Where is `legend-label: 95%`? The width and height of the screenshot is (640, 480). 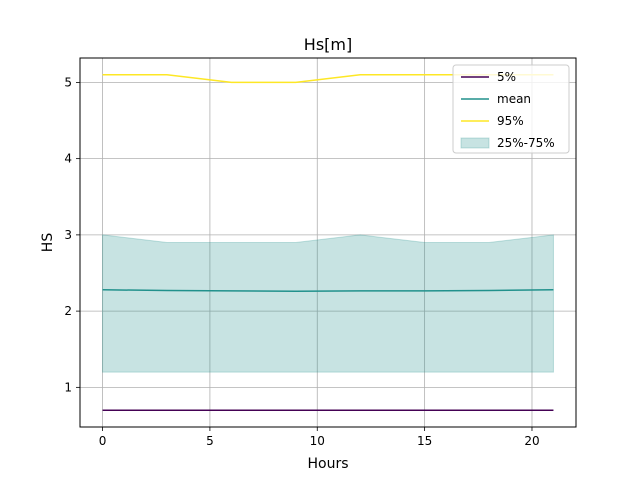
legend-label: 95% is located at coordinates (510, 121).